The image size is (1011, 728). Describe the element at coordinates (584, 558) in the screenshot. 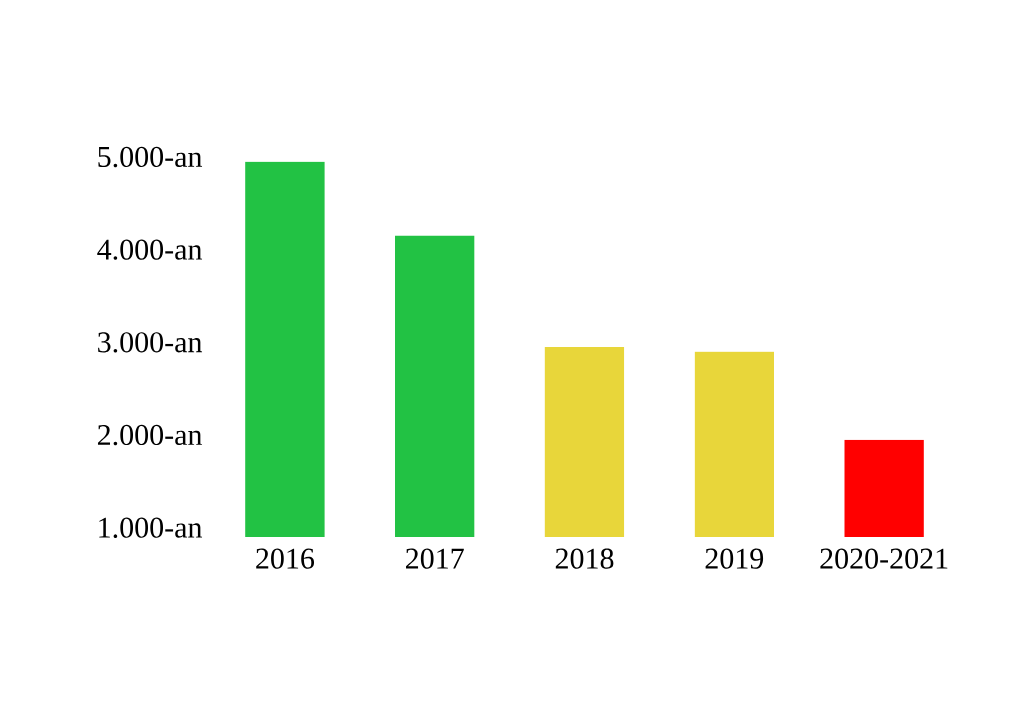

I see `x-tick-label: 2018` at that location.